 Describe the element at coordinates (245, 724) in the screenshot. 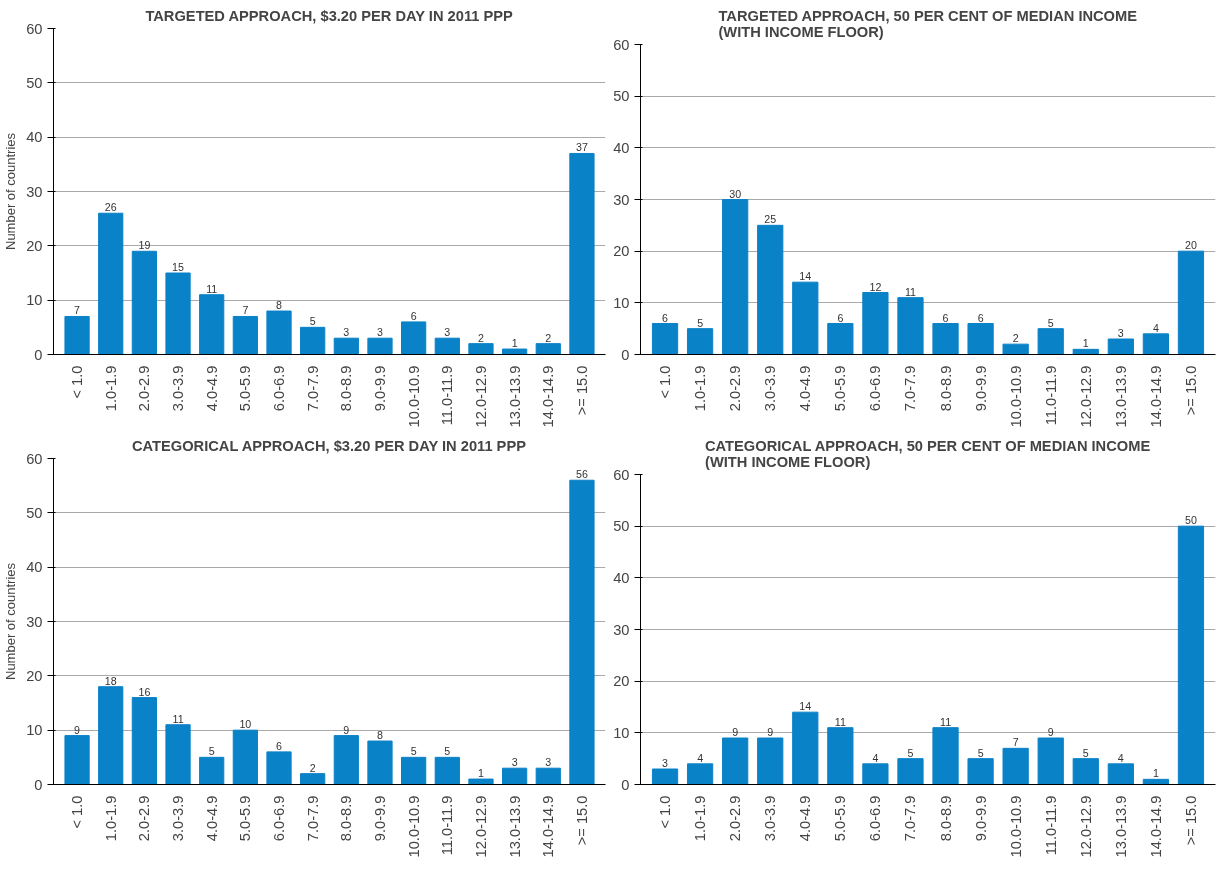

I see `data-label: 10` at that location.